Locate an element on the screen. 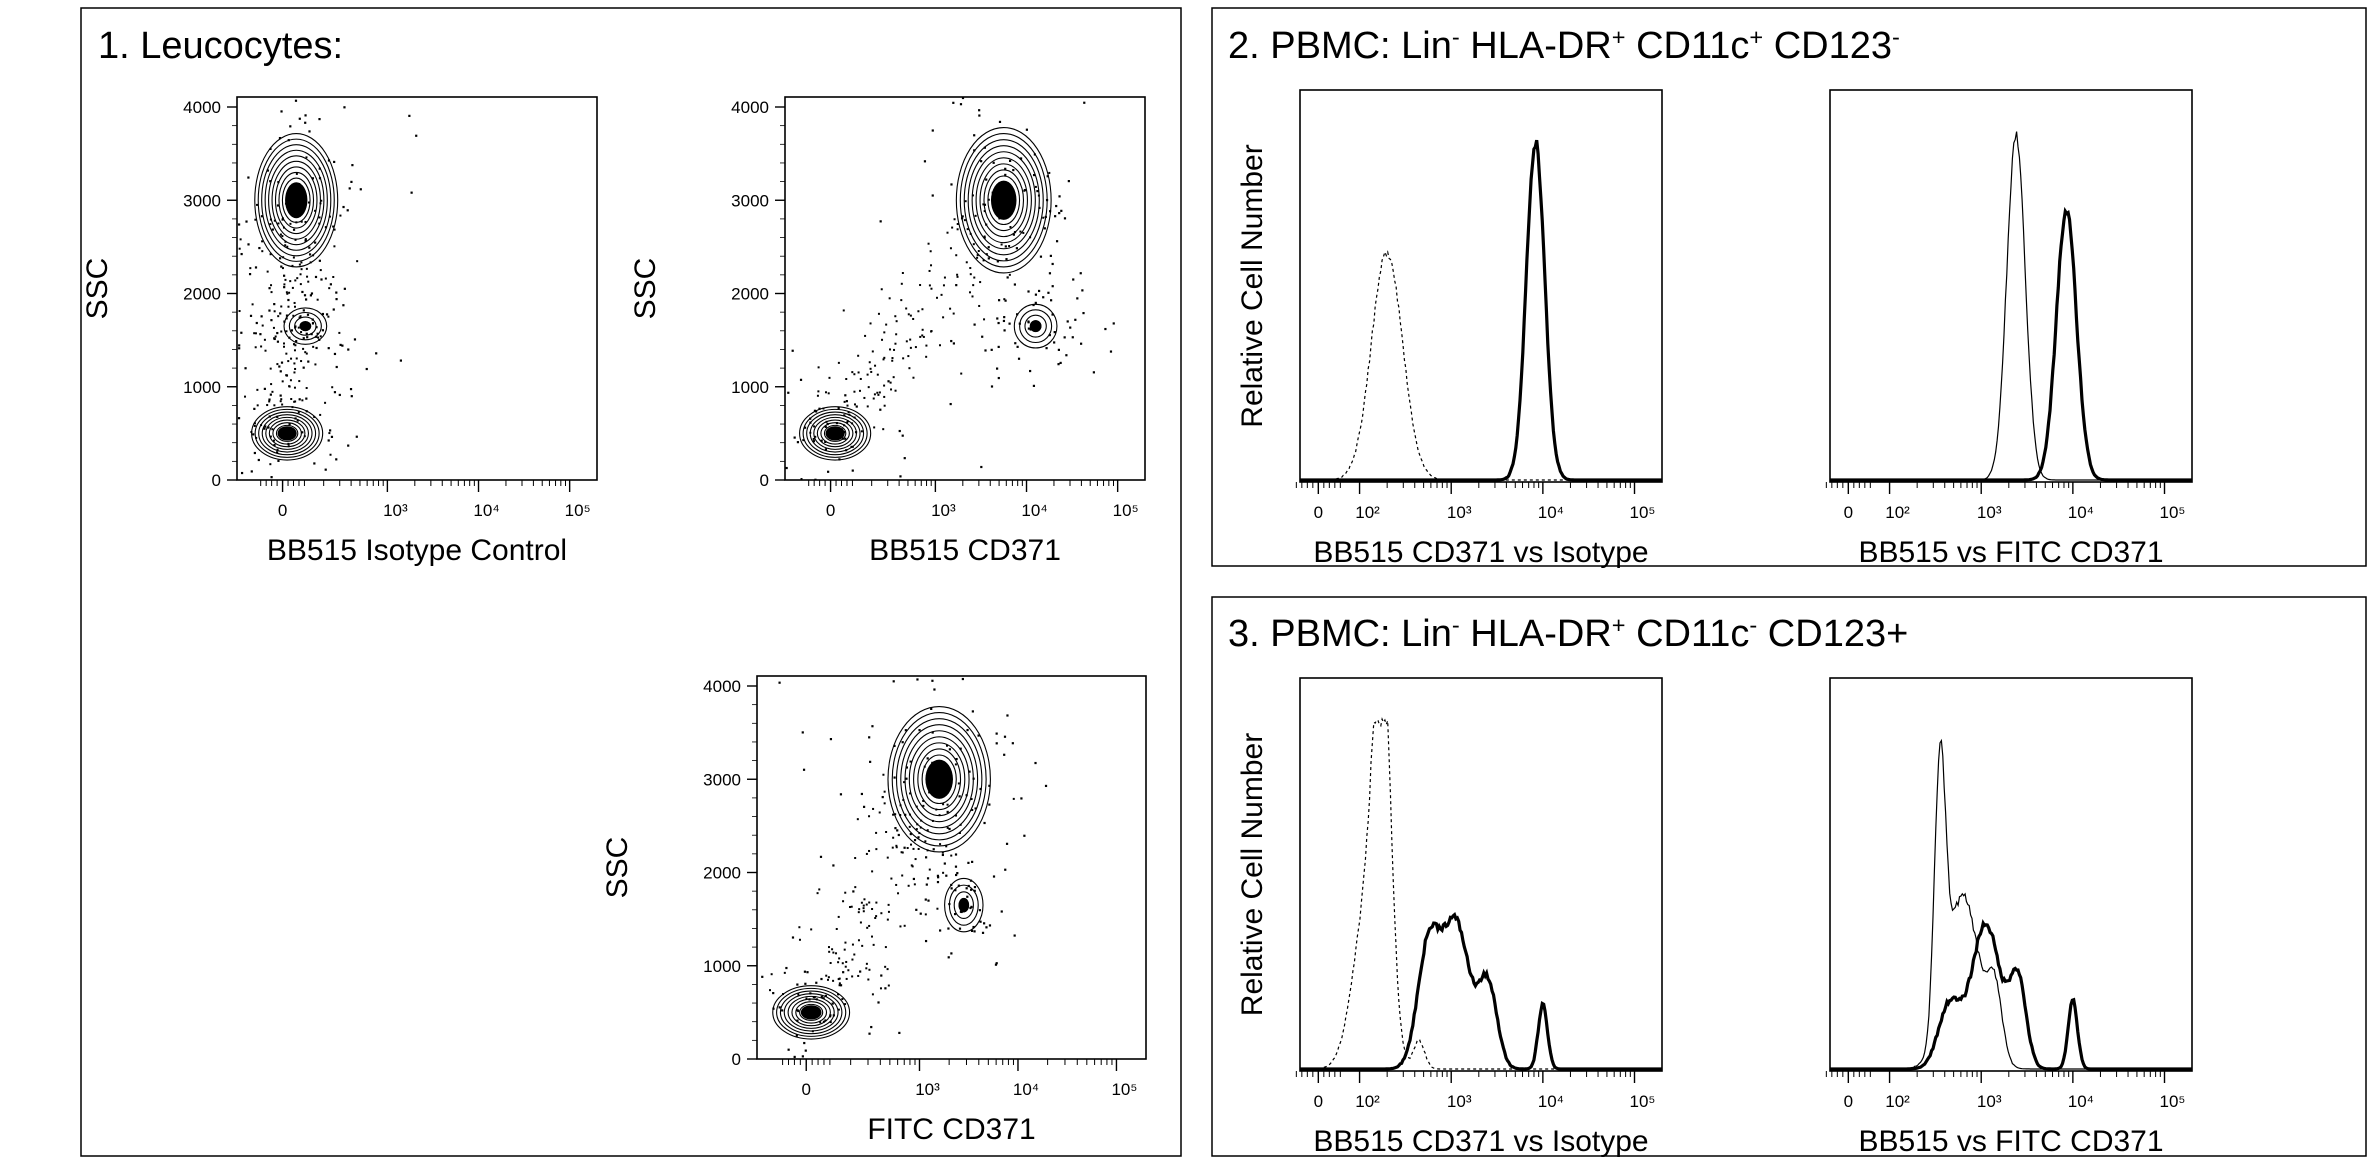  y-tick-label: 0 is located at coordinates (764, 480).